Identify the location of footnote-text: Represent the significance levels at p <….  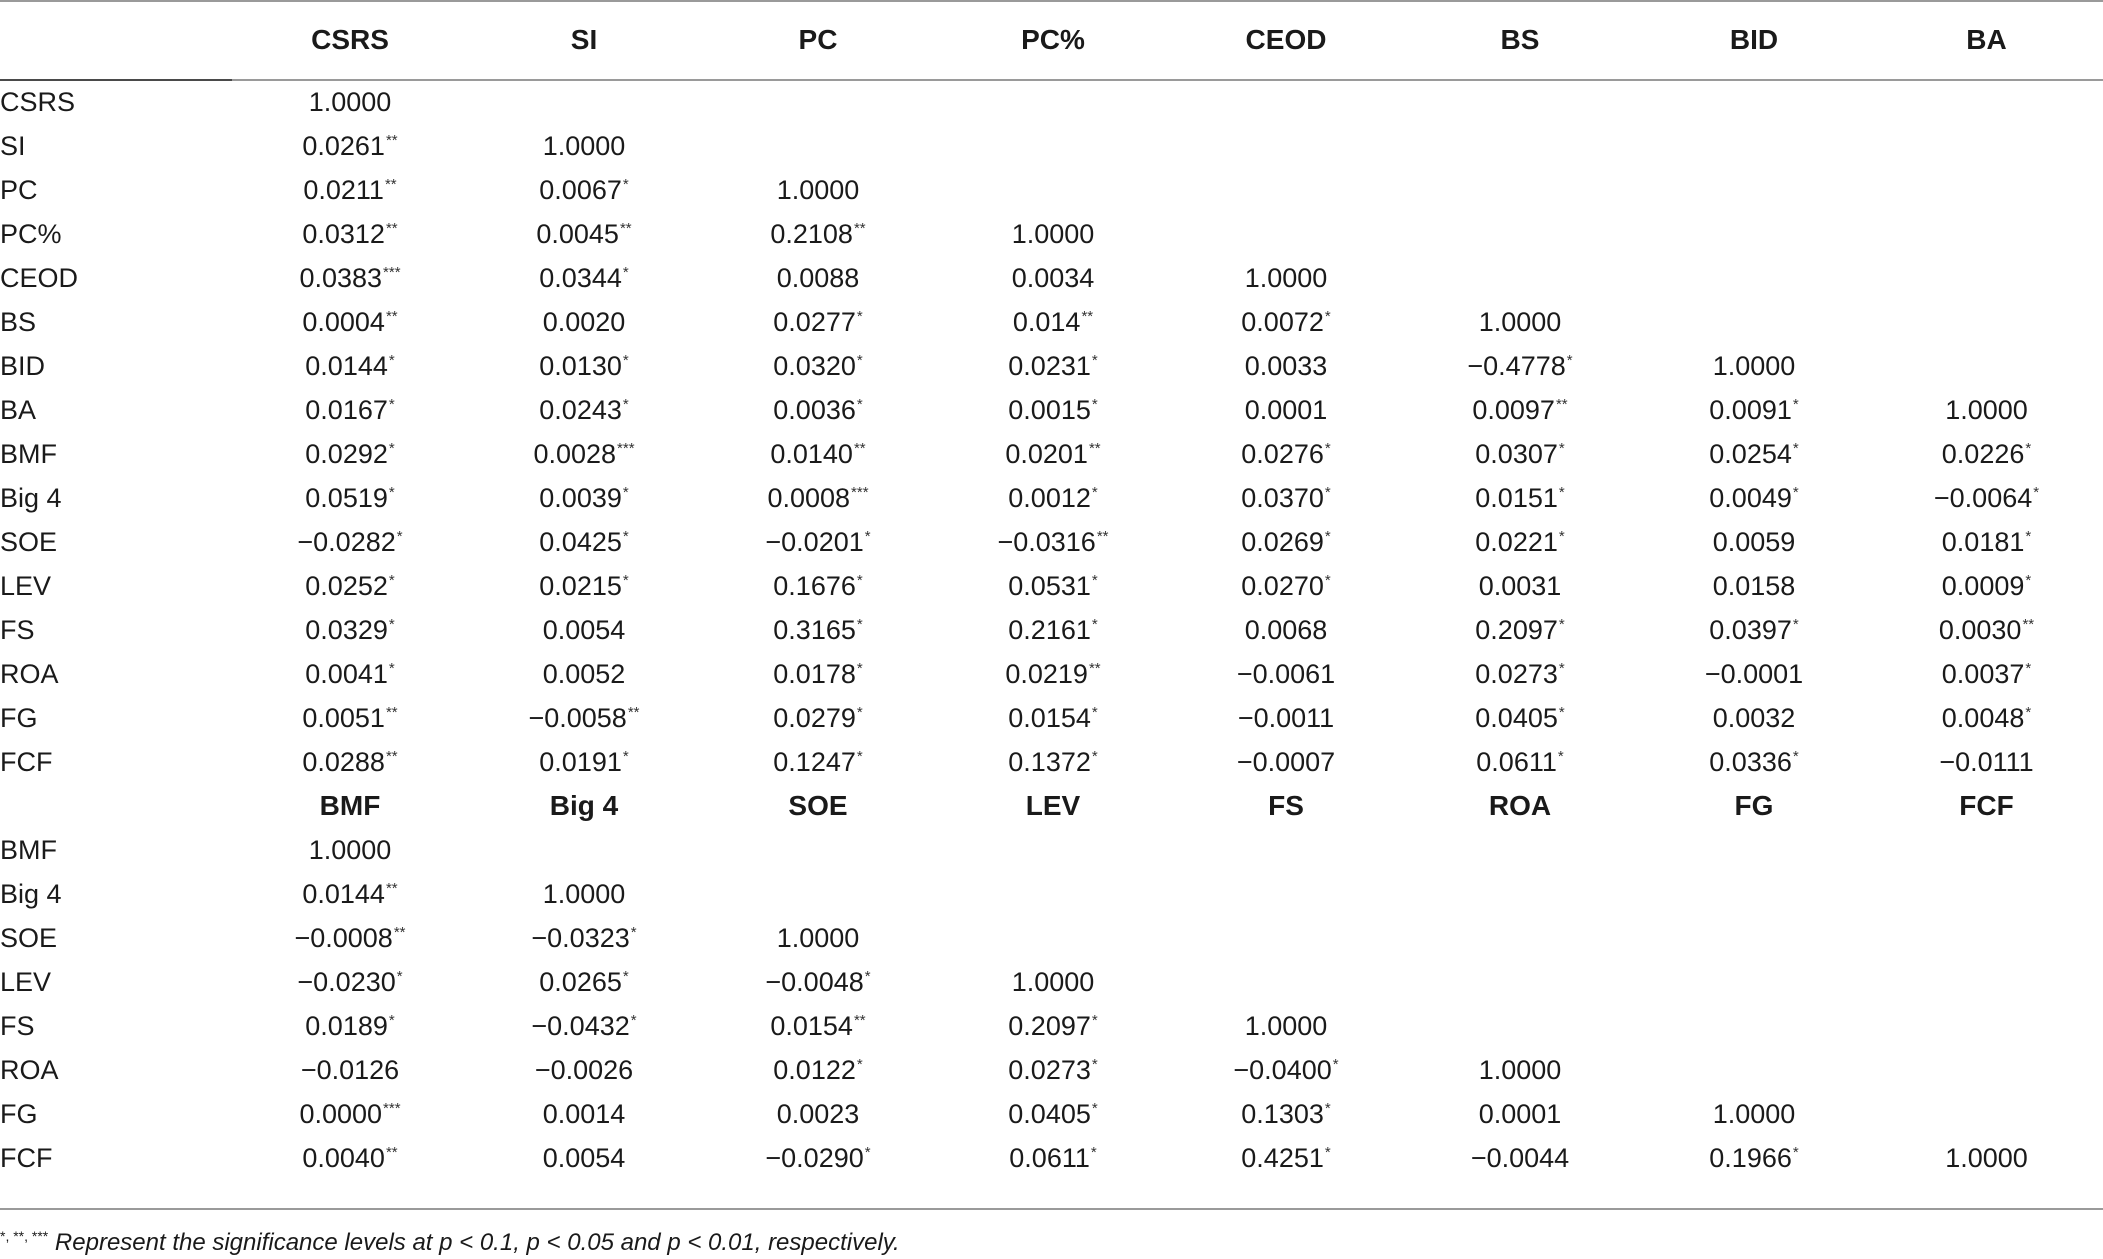
(474, 1242).